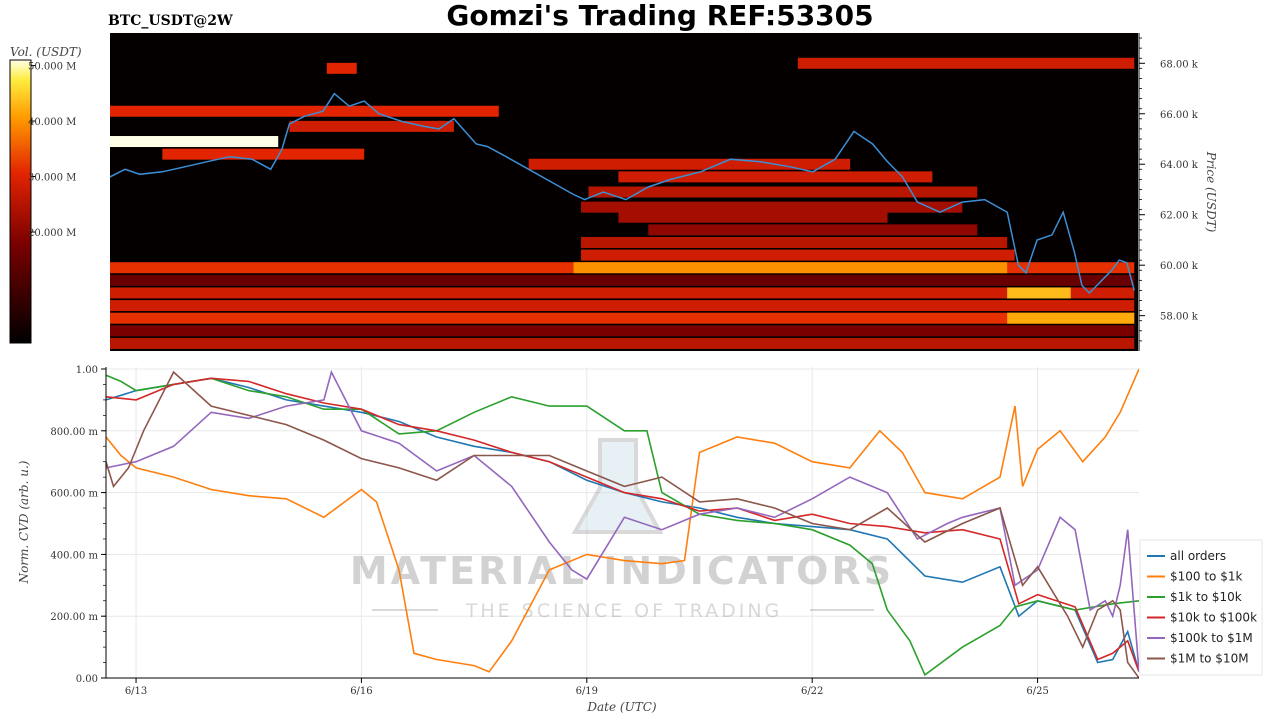 The height and width of the screenshot is (720, 1280). What do you see at coordinates (20, 201) in the screenshot?
I see `colorbar-gradient` at bounding box center [20, 201].